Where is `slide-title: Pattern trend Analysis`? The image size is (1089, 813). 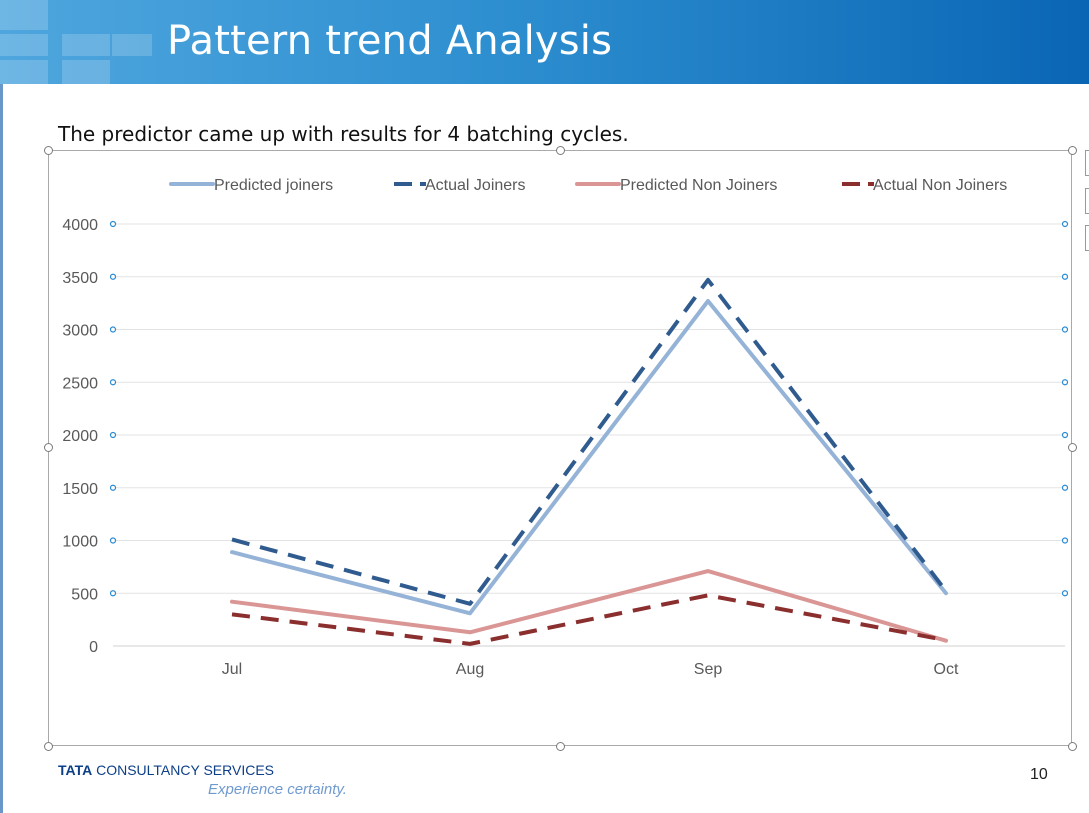 slide-title: Pattern trend Analysis is located at coordinates (390, 41).